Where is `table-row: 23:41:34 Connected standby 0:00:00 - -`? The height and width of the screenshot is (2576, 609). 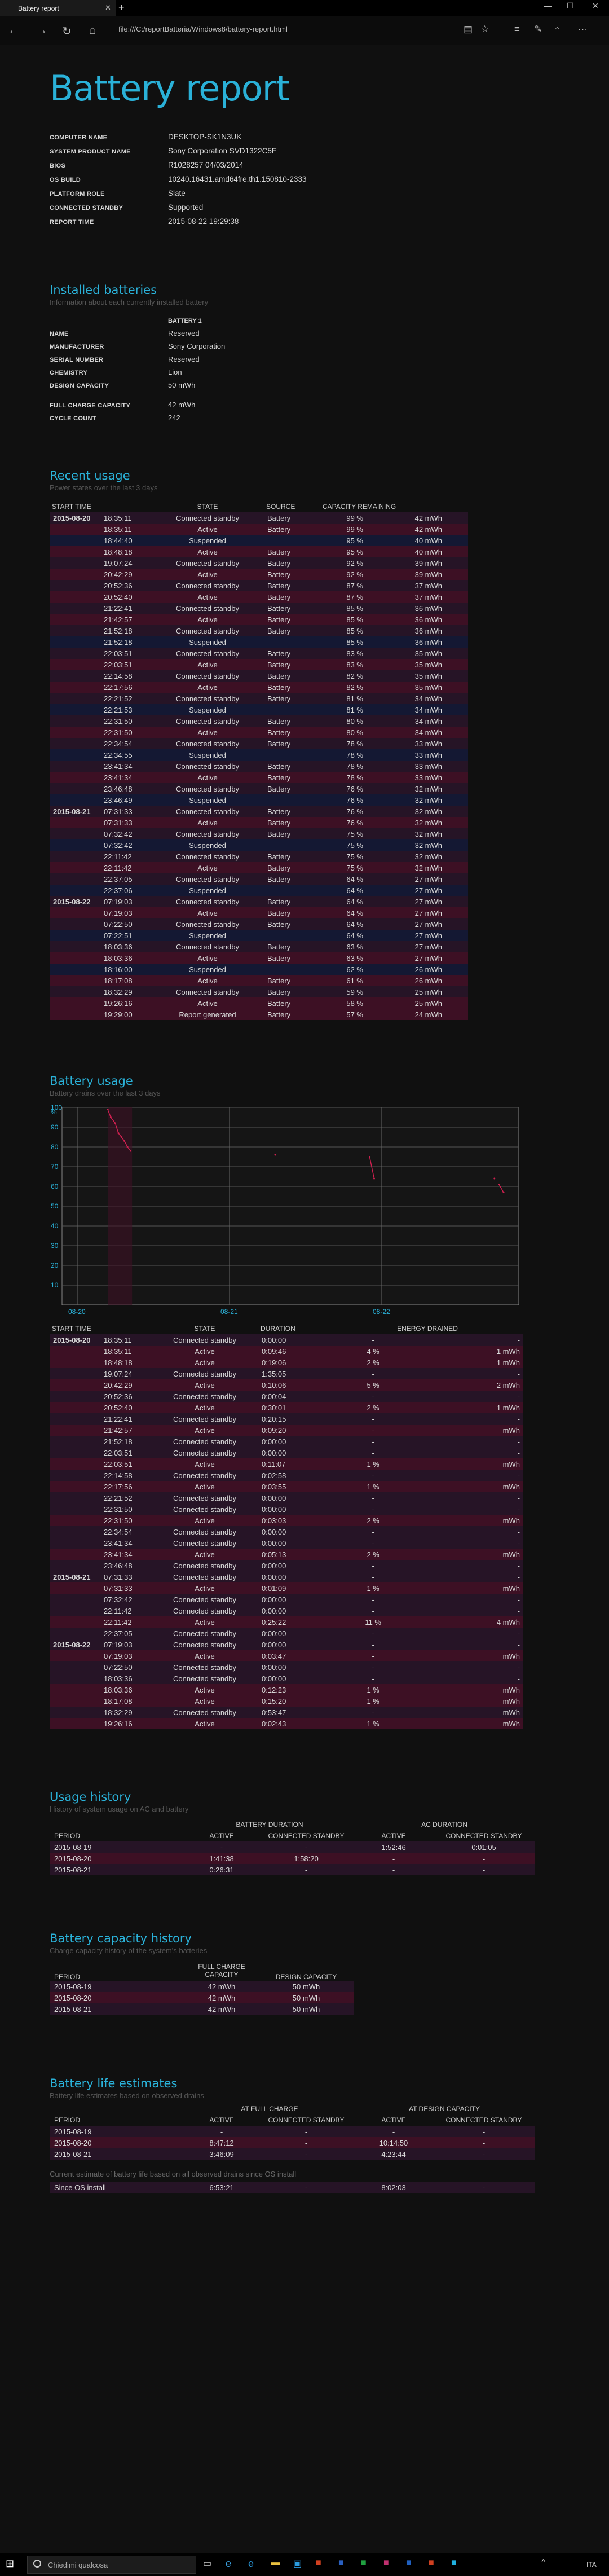 table-row: 23:41:34 Connected standby 0:00:00 - - is located at coordinates (286, 1543).